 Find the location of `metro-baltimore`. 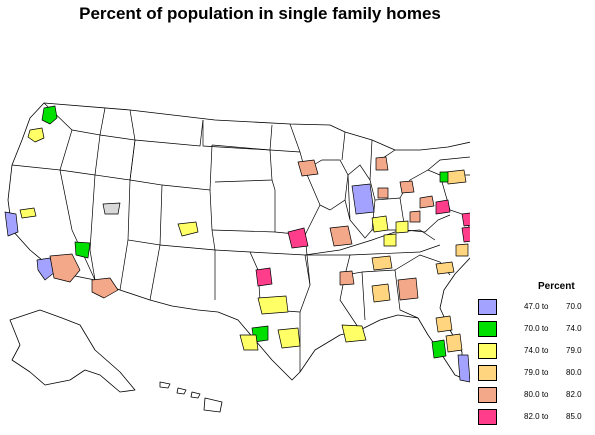

metro-baltimore is located at coordinates (465, 219).